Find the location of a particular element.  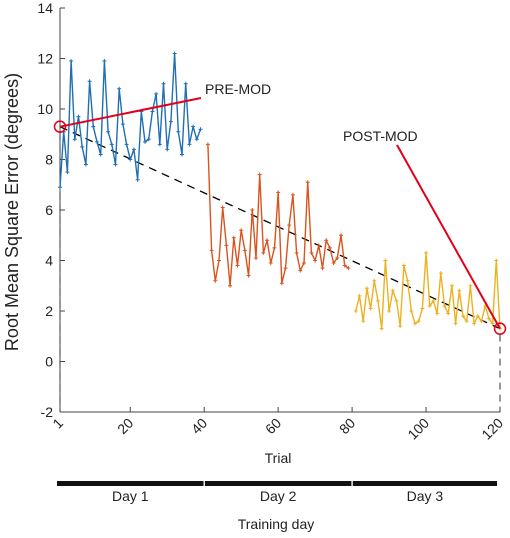

training-day-label: Day 2 is located at coordinates (278, 496).